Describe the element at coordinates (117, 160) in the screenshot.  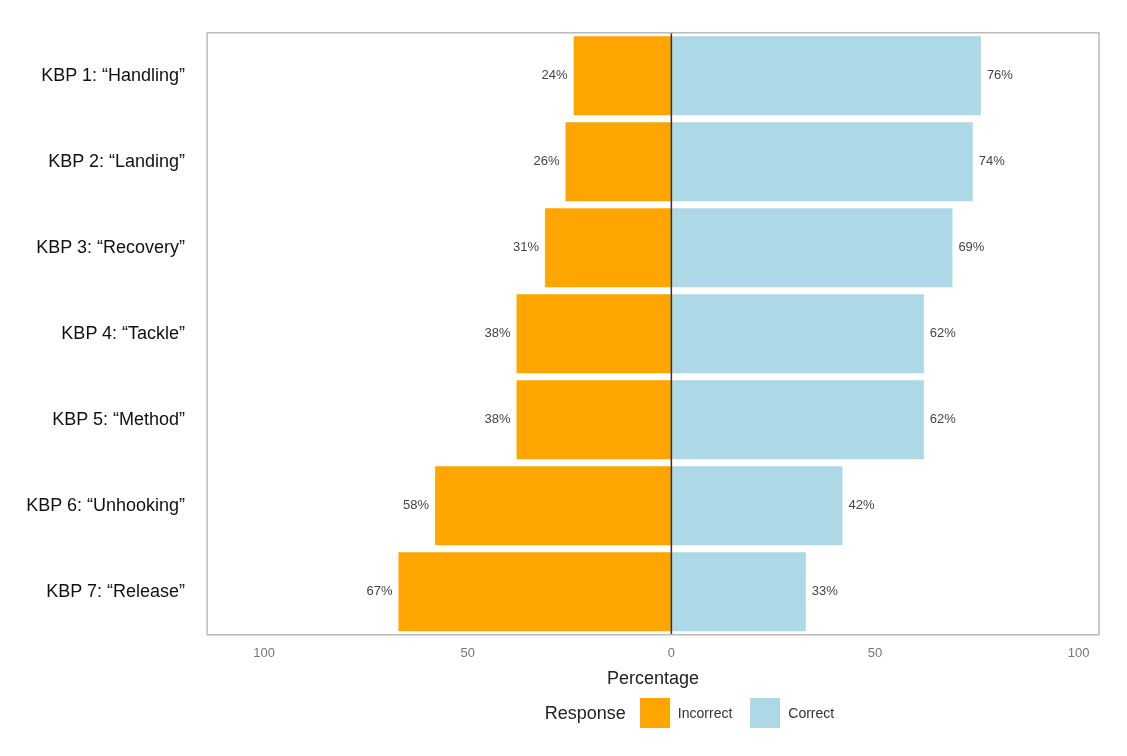
I see `y-tick-label: KBP 2: “Landing”` at that location.